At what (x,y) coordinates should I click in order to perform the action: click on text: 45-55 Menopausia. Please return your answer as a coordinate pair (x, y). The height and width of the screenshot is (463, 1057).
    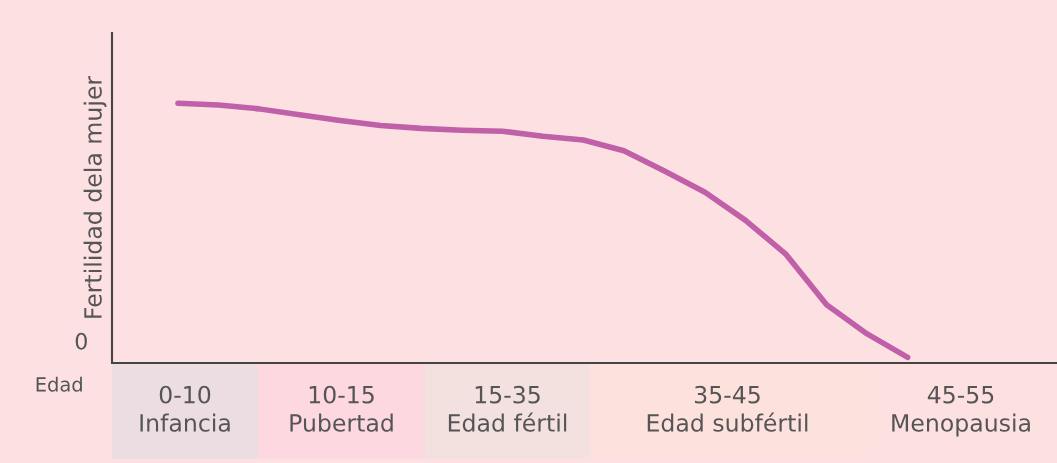
    Looking at the image, I should click on (961, 411).